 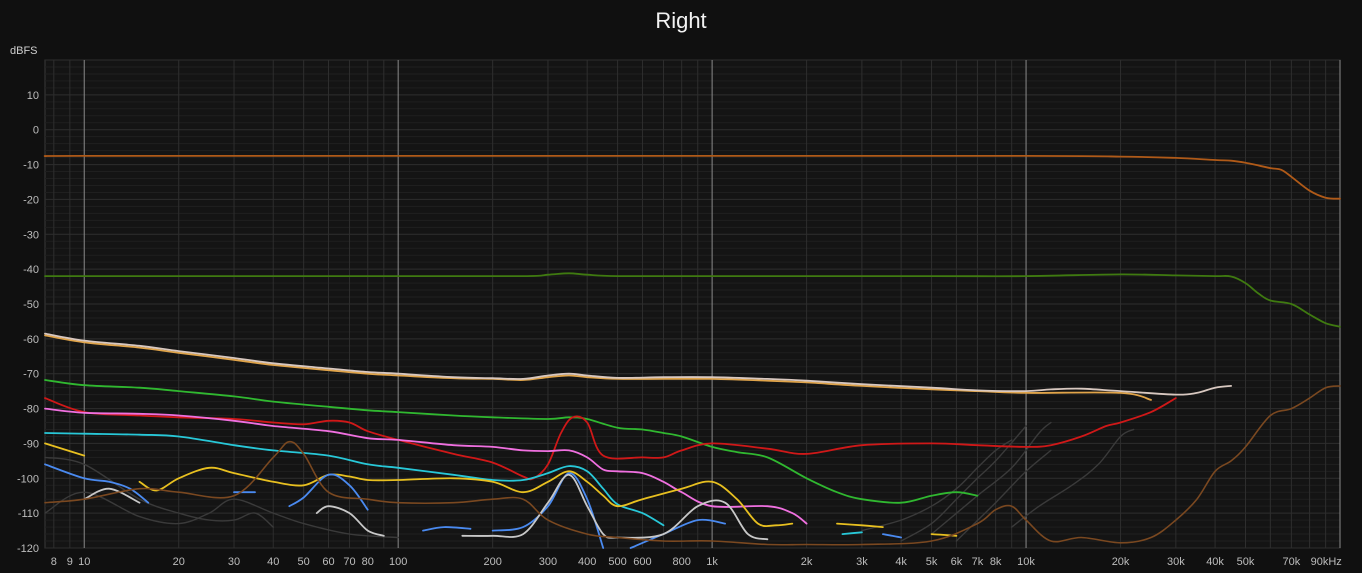 What do you see at coordinates (642, 562) in the screenshot?
I see `x-tick-label: 600` at bounding box center [642, 562].